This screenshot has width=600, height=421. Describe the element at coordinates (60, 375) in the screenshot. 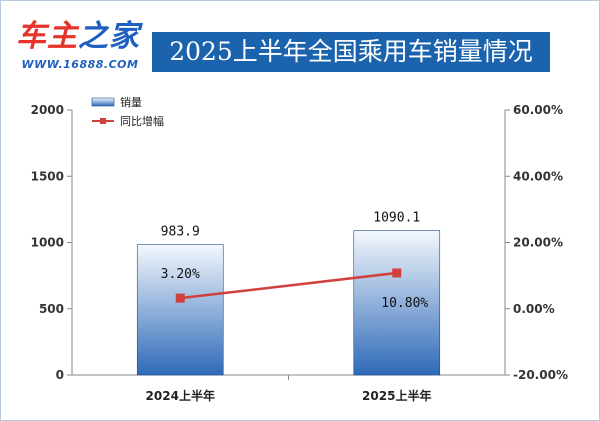

I see `left-tick-label: 0` at that location.